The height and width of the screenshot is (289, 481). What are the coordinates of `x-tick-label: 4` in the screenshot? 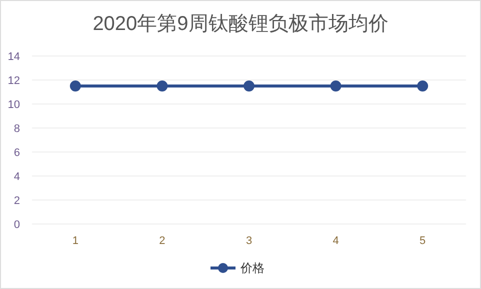 It's located at (335, 241).